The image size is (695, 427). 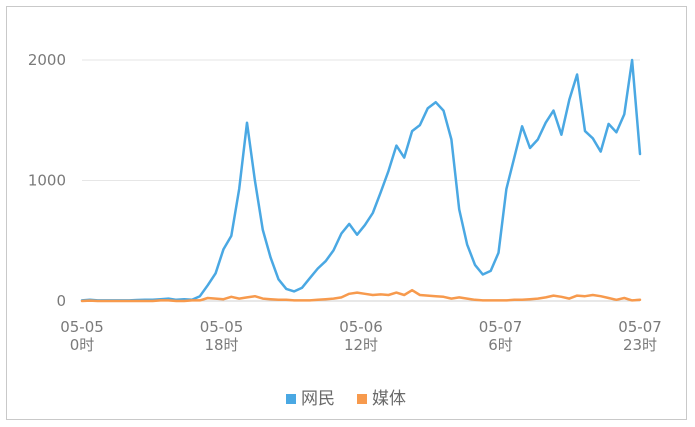 I want to click on x-tick-label-date: 05-06, so click(x=361, y=327).